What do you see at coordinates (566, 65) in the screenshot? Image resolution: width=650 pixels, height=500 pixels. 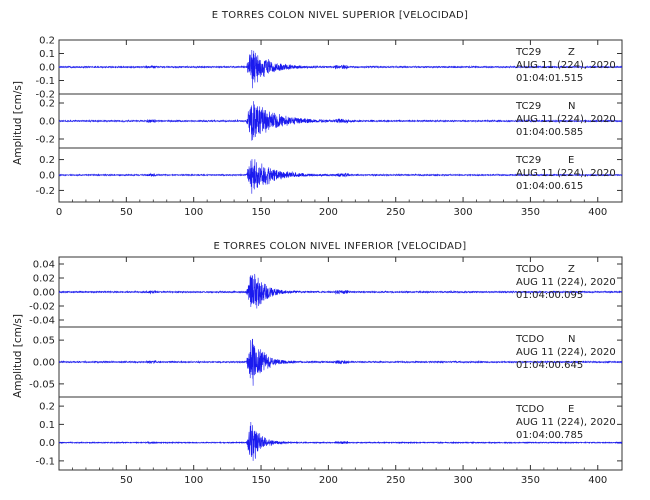 I see `panel-1-trace-1-date-label: AUG 11 (224), 2020` at bounding box center [566, 65].